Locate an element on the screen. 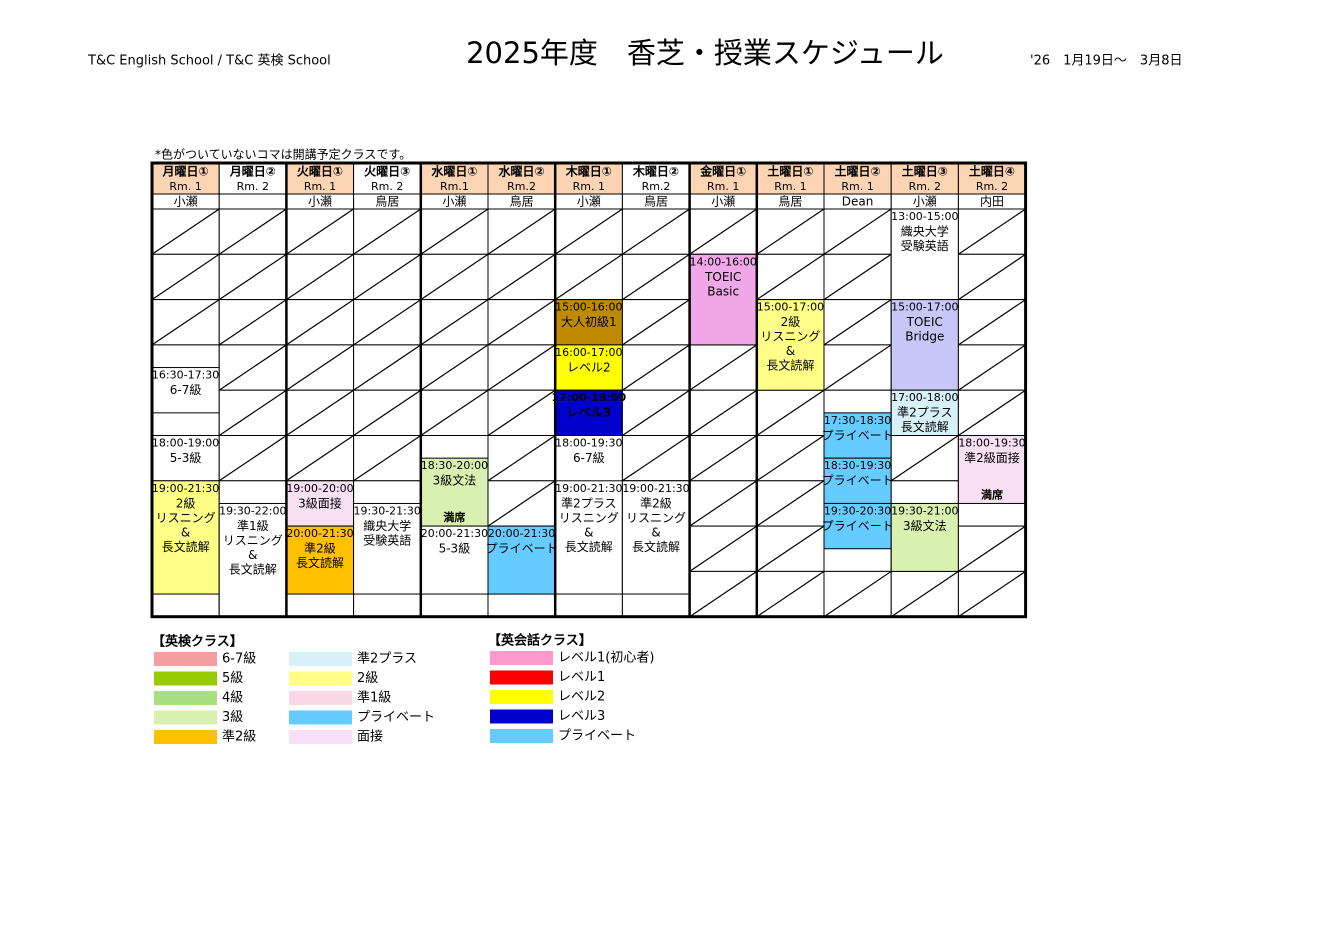  legend-title: 【英検クラス】 is located at coordinates (197, 642).